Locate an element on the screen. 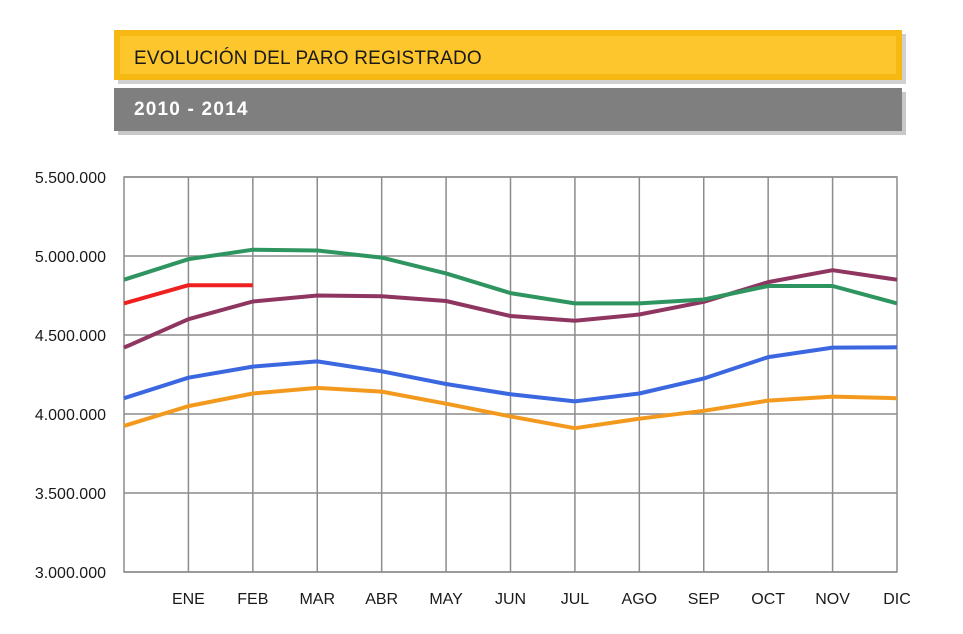  y-tick-label: 3.500.000 is located at coordinates (70, 494).